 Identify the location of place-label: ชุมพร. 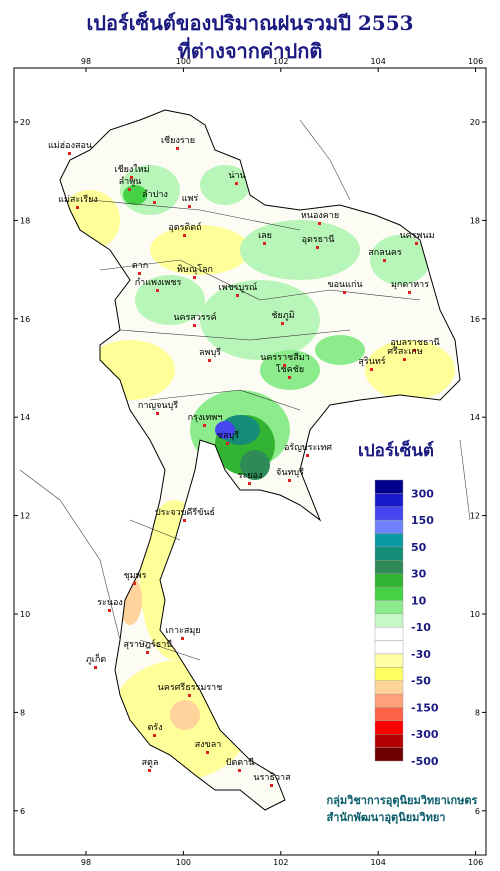
(135, 576).